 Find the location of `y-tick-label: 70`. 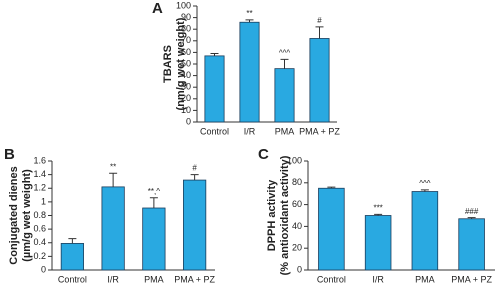

y-tick-label: 70 is located at coordinates (186, 40).